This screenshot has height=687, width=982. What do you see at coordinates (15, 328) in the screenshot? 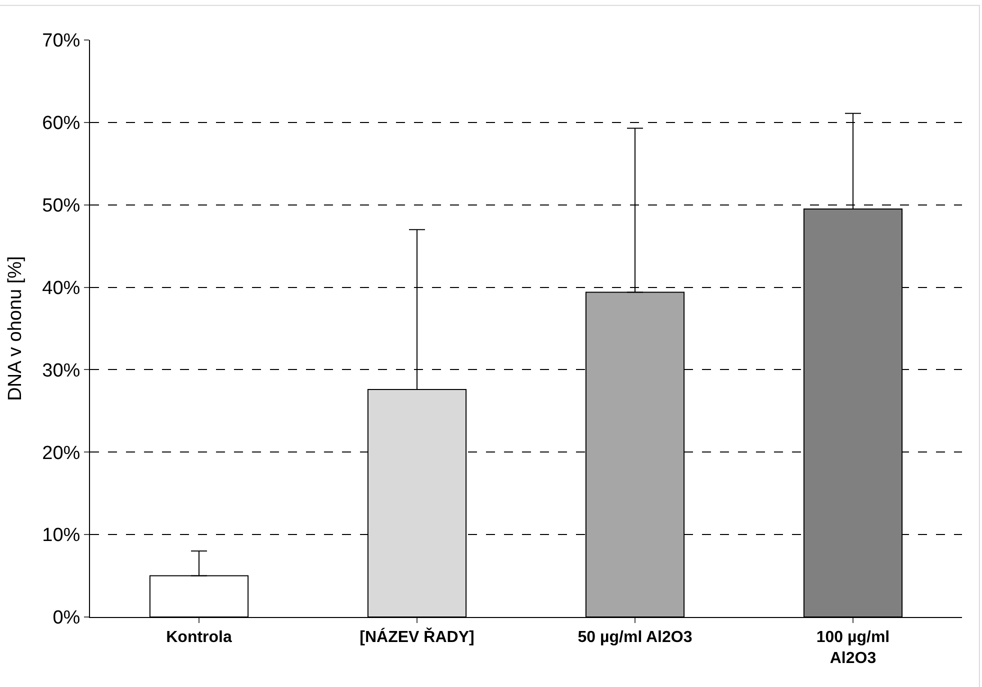
I see `y-axis-title: DNA v ohonu [%]` at bounding box center [15, 328].